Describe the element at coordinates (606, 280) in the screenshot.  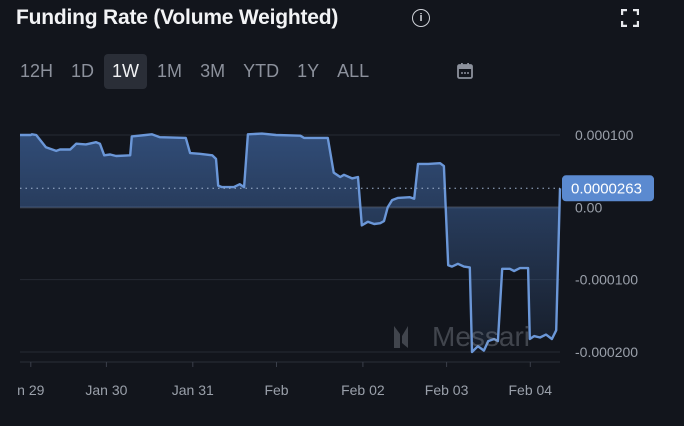
I see `y-tick-label: -0.000100` at that location.